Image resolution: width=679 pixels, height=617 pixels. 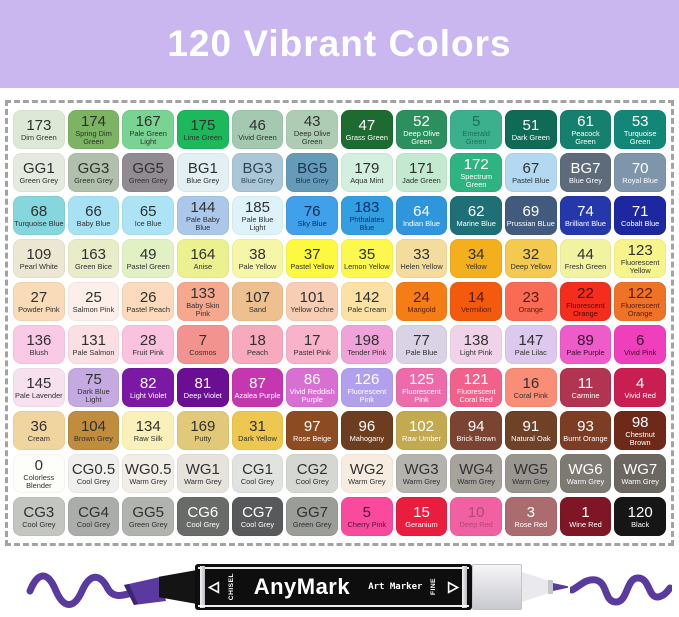 I want to click on color-name: Peach, so click(x=257, y=352).